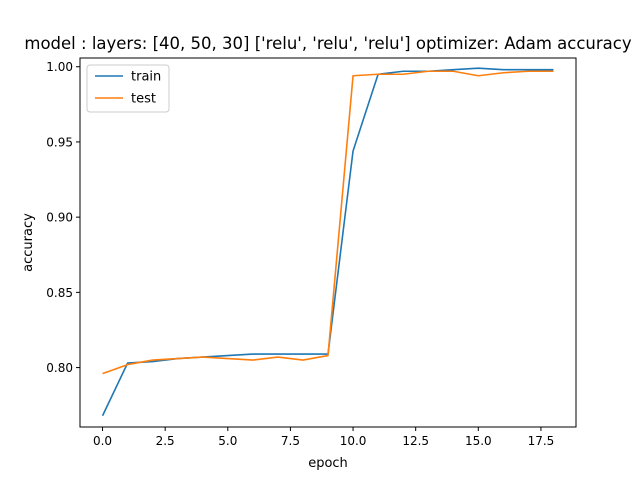 The width and height of the screenshot is (640, 480). Describe the element at coordinates (59, 67) in the screenshot. I see `y-tick-label: 1.00` at that location.